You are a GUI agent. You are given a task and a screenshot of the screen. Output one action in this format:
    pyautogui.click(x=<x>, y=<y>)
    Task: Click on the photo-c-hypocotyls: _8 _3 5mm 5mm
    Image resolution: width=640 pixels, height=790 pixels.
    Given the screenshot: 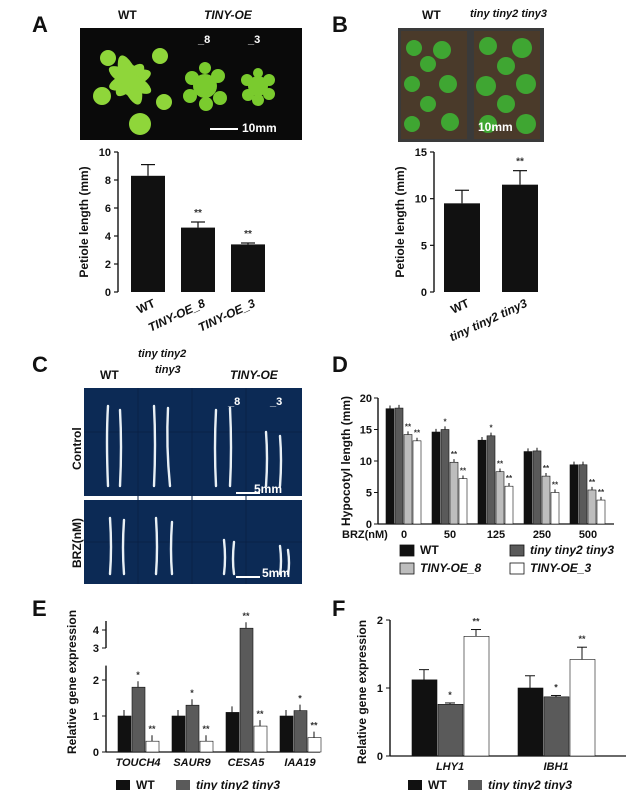 What is the action you would take?
    pyautogui.click(x=193, y=486)
    